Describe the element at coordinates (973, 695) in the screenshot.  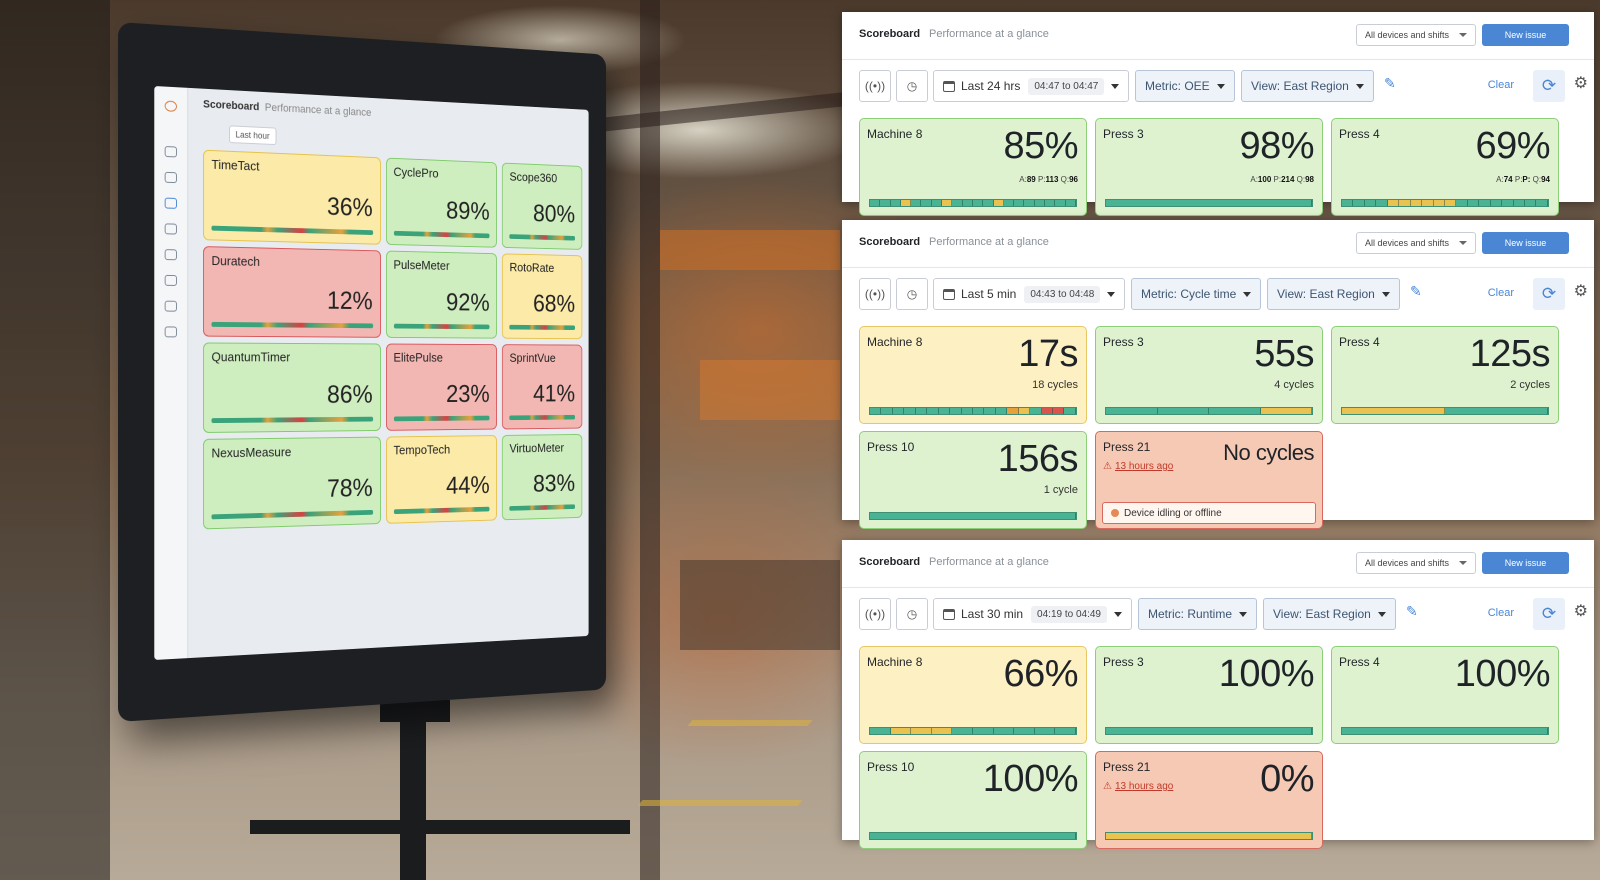
I see `device-tile: Machine 8 66%` at that location.